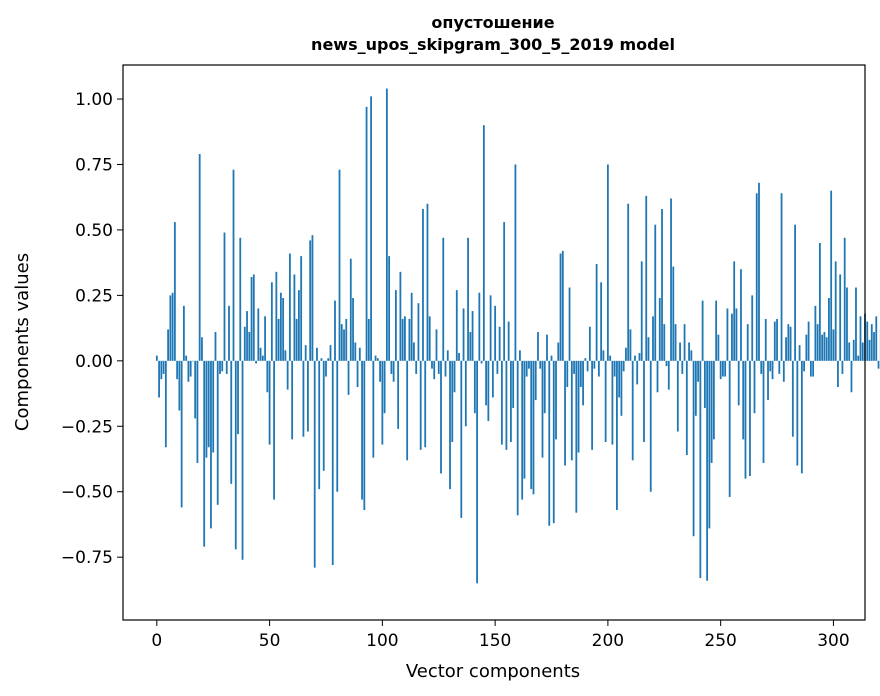 The width and height of the screenshot is (880, 696). What do you see at coordinates (94, 100) in the screenshot?
I see `y-tick-label: 1.00` at bounding box center [94, 100].